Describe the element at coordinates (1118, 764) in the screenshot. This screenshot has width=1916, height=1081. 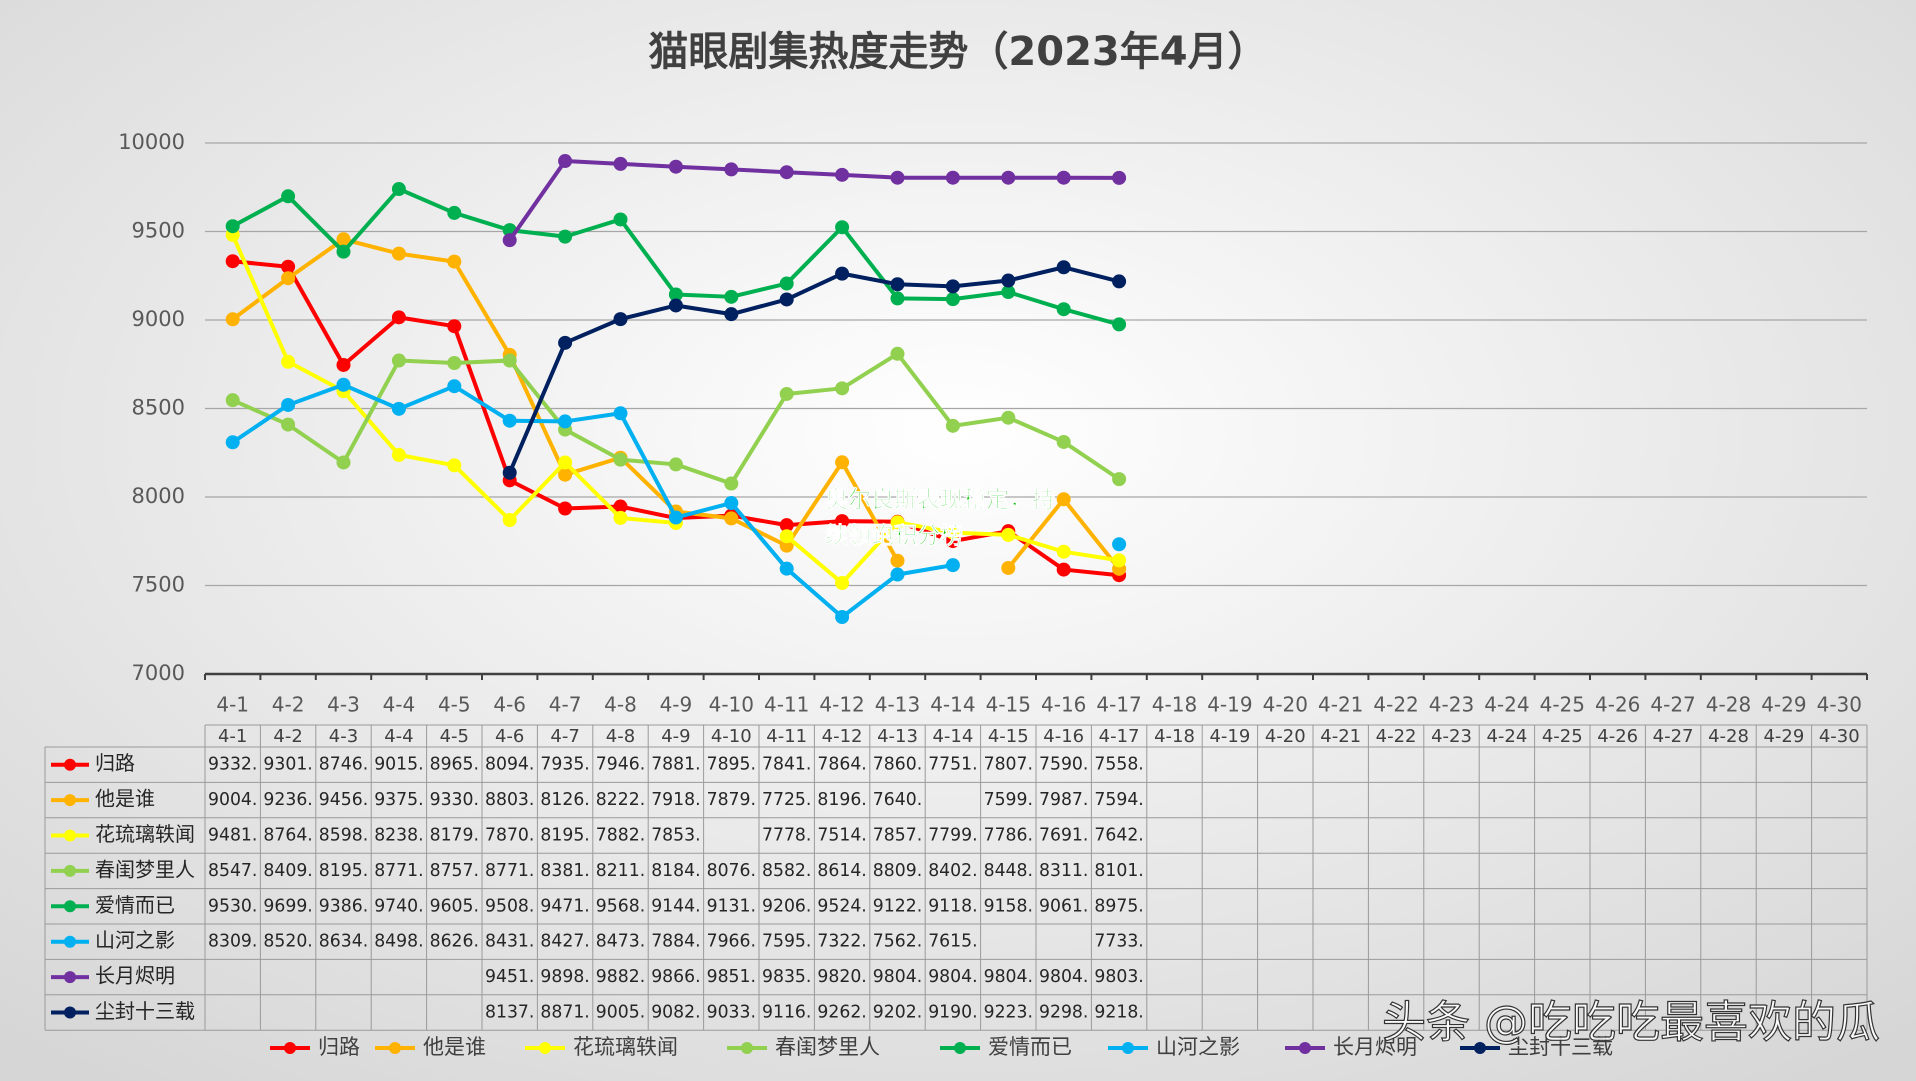
I see `table-cell: 7558.` at that location.